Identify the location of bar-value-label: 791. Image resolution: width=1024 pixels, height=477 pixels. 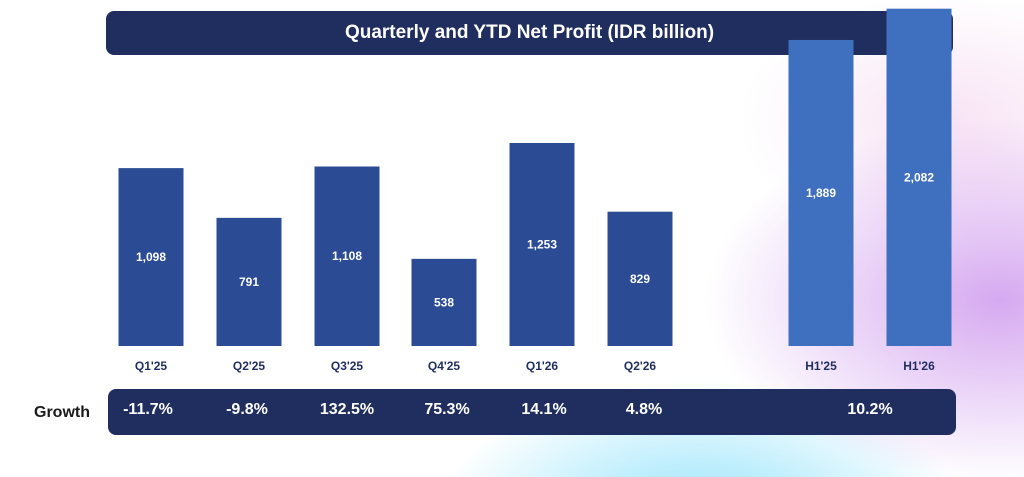
(249, 282).